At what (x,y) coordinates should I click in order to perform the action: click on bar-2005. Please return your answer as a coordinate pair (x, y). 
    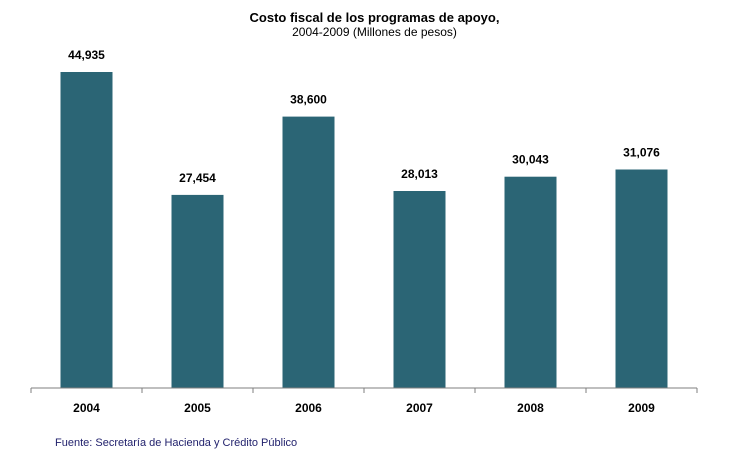
    Looking at the image, I should click on (197, 291).